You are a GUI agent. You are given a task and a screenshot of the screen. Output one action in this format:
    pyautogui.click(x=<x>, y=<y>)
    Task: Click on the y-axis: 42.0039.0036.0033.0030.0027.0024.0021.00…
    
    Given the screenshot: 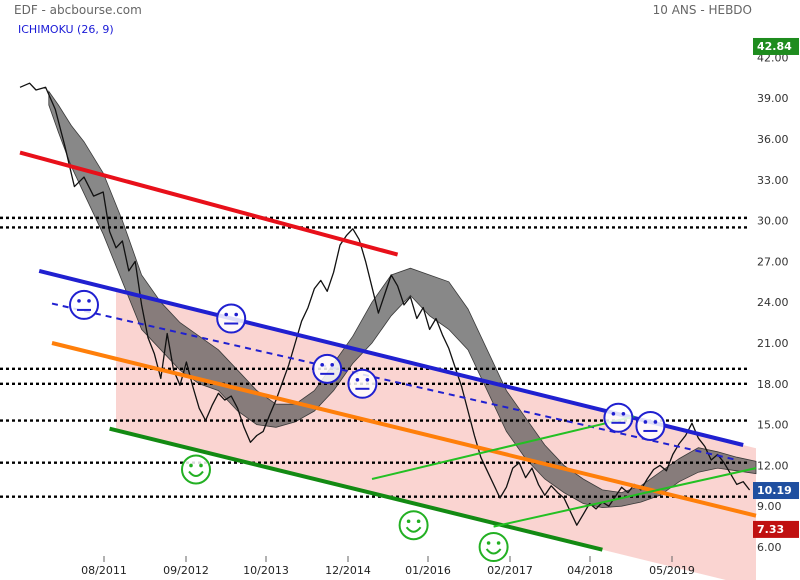 What is the action you would take?
    pyautogui.click(x=773, y=302)
    